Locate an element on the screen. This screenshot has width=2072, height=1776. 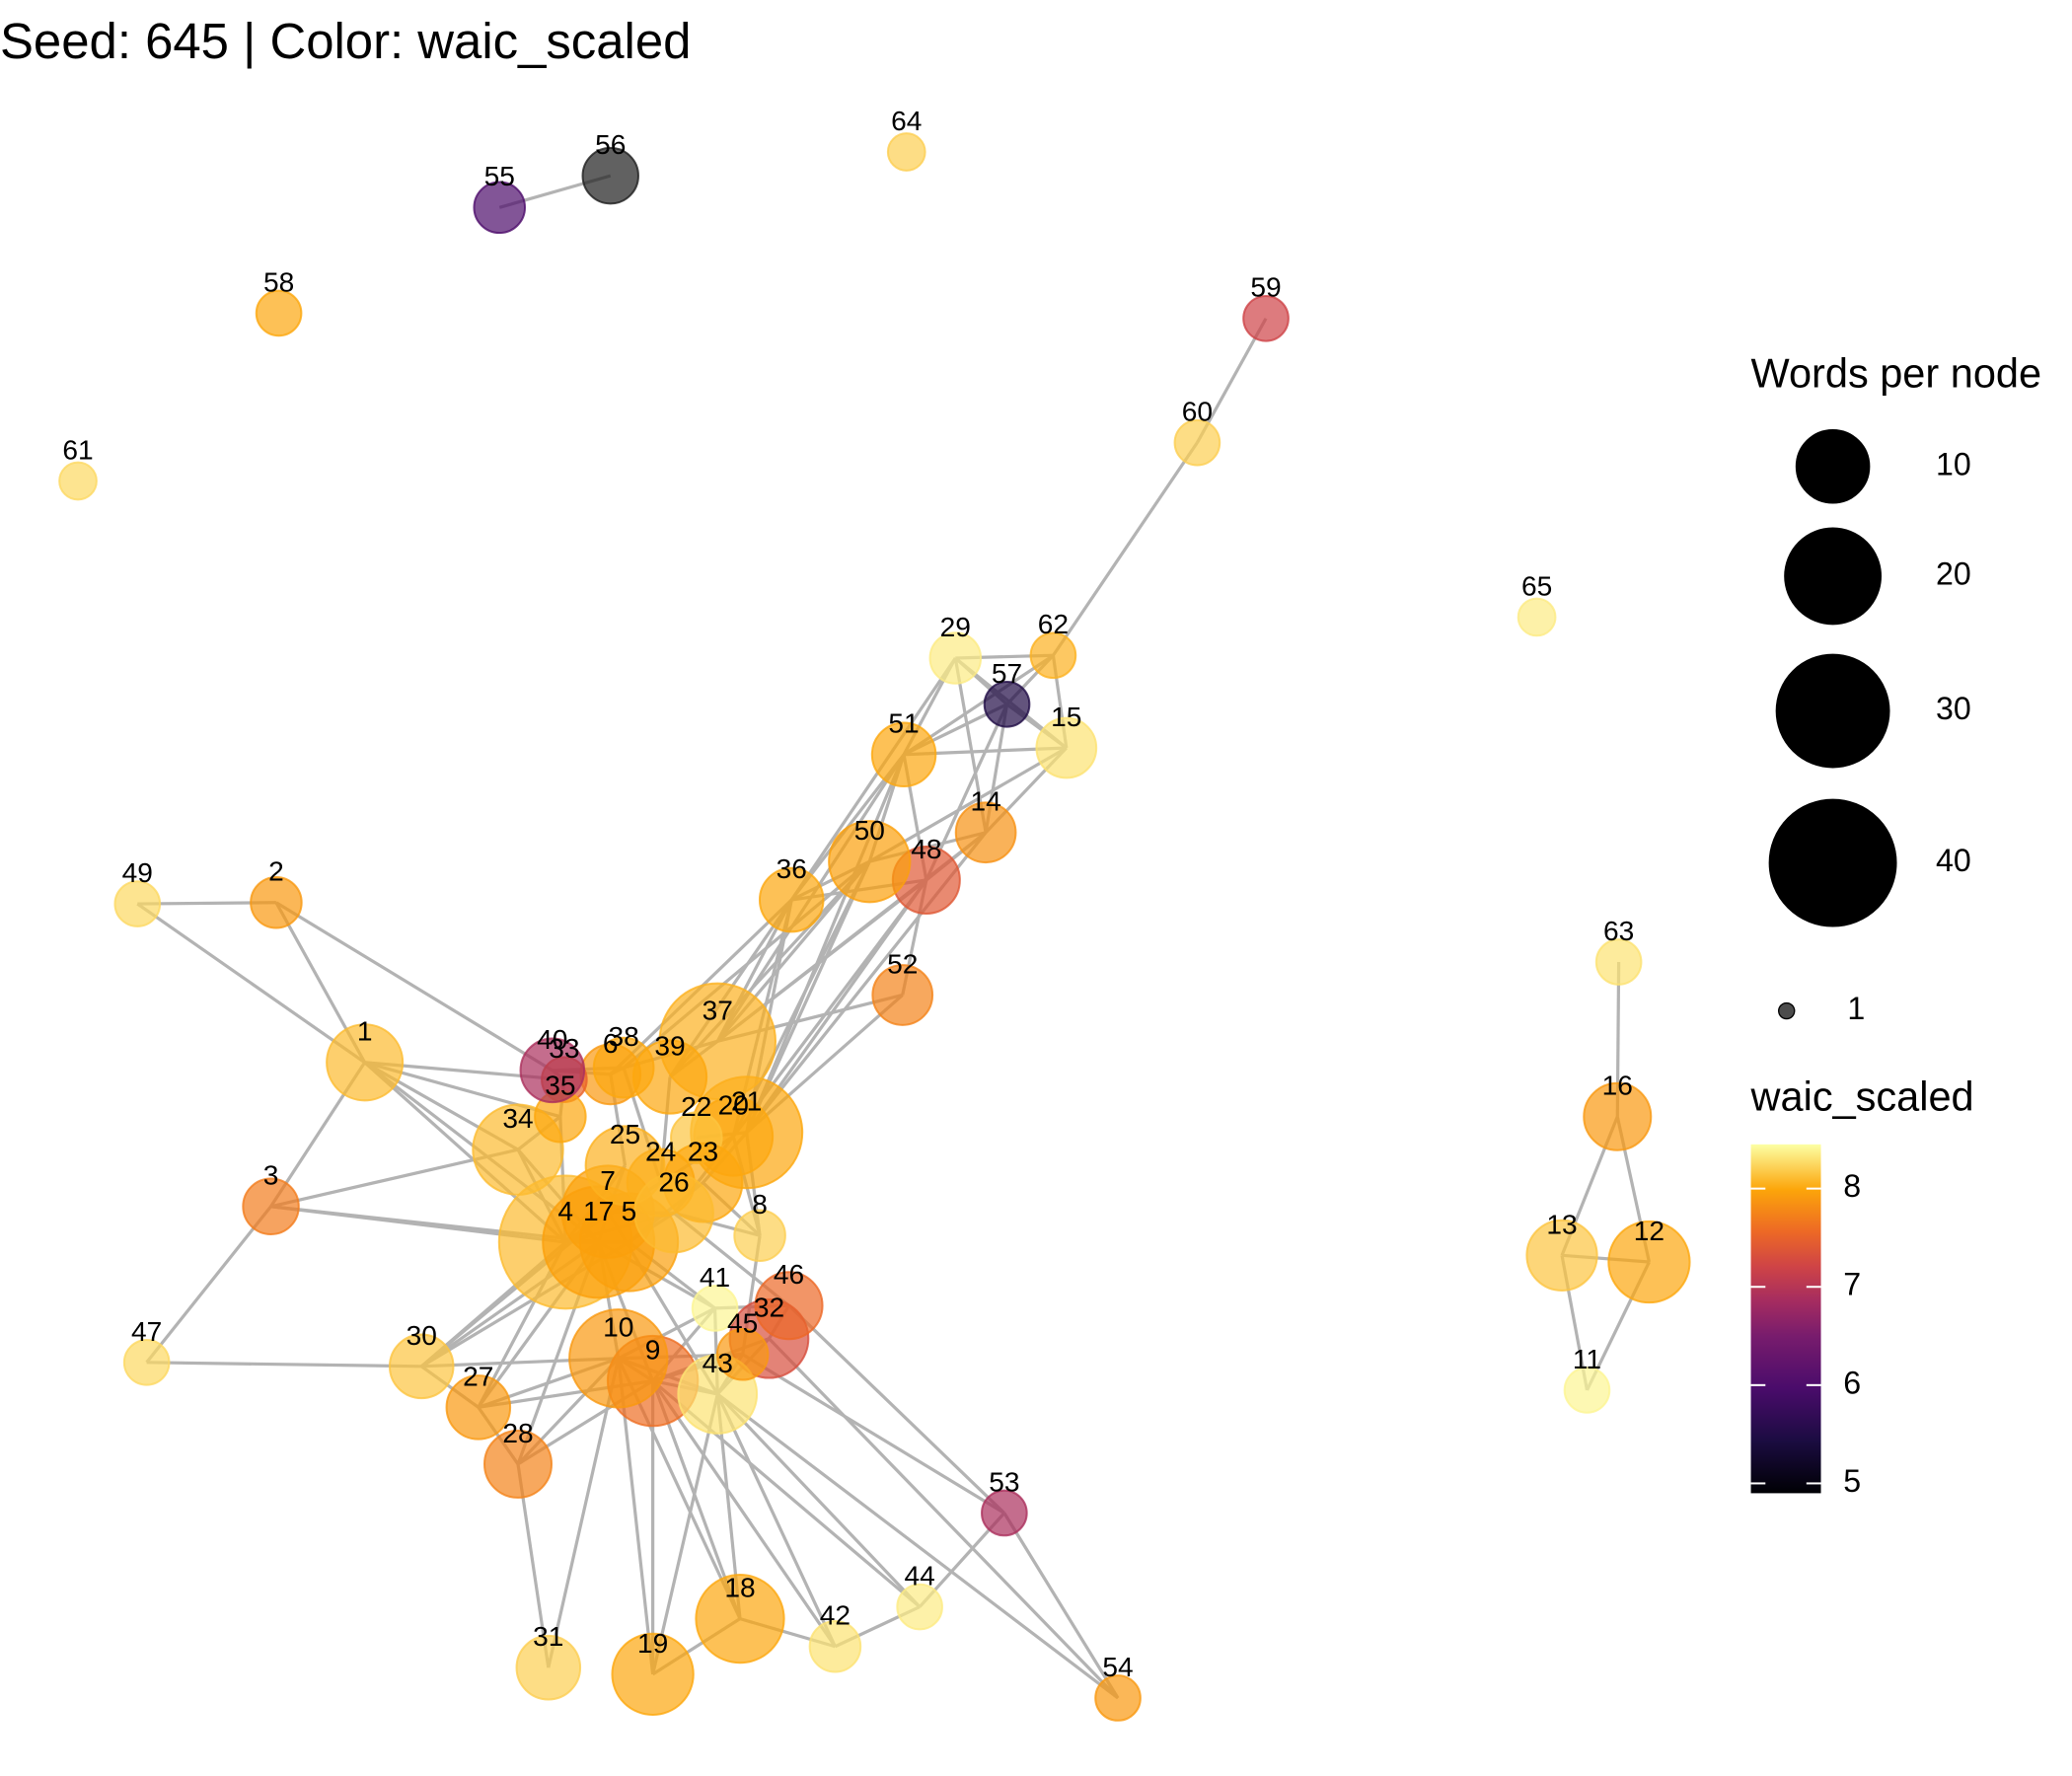
node-label: 54 is located at coordinates (1118, 1667).